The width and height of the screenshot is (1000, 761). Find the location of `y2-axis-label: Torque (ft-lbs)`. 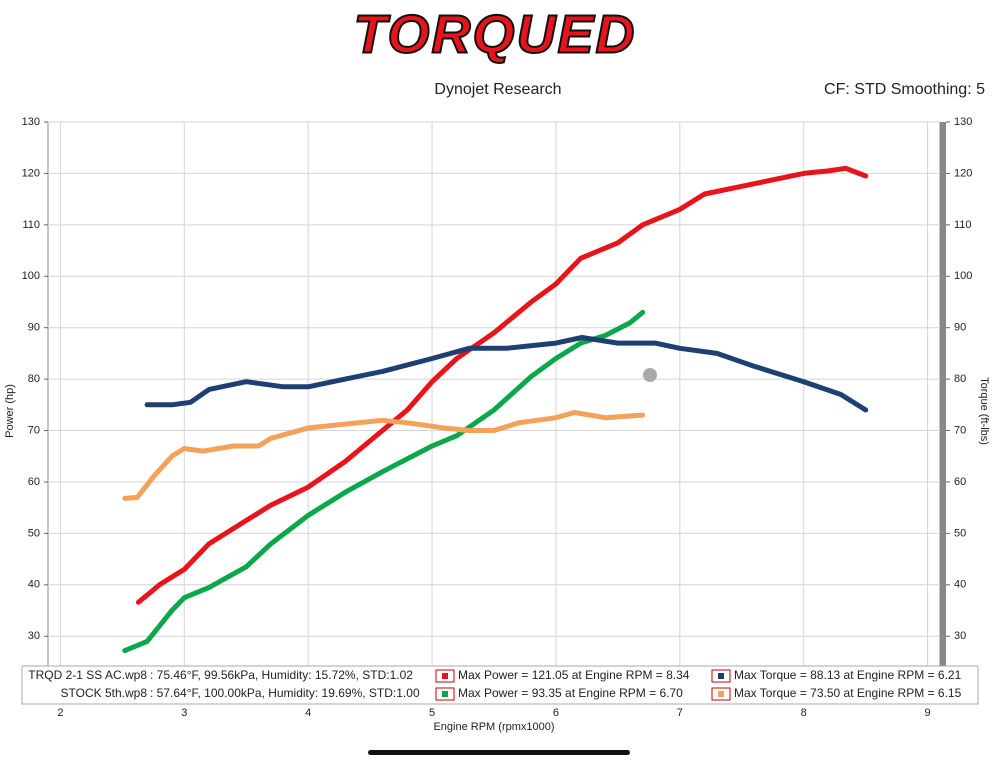

y2-axis-label: Torque (ft-lbs) is located at coordinates (984, 411).